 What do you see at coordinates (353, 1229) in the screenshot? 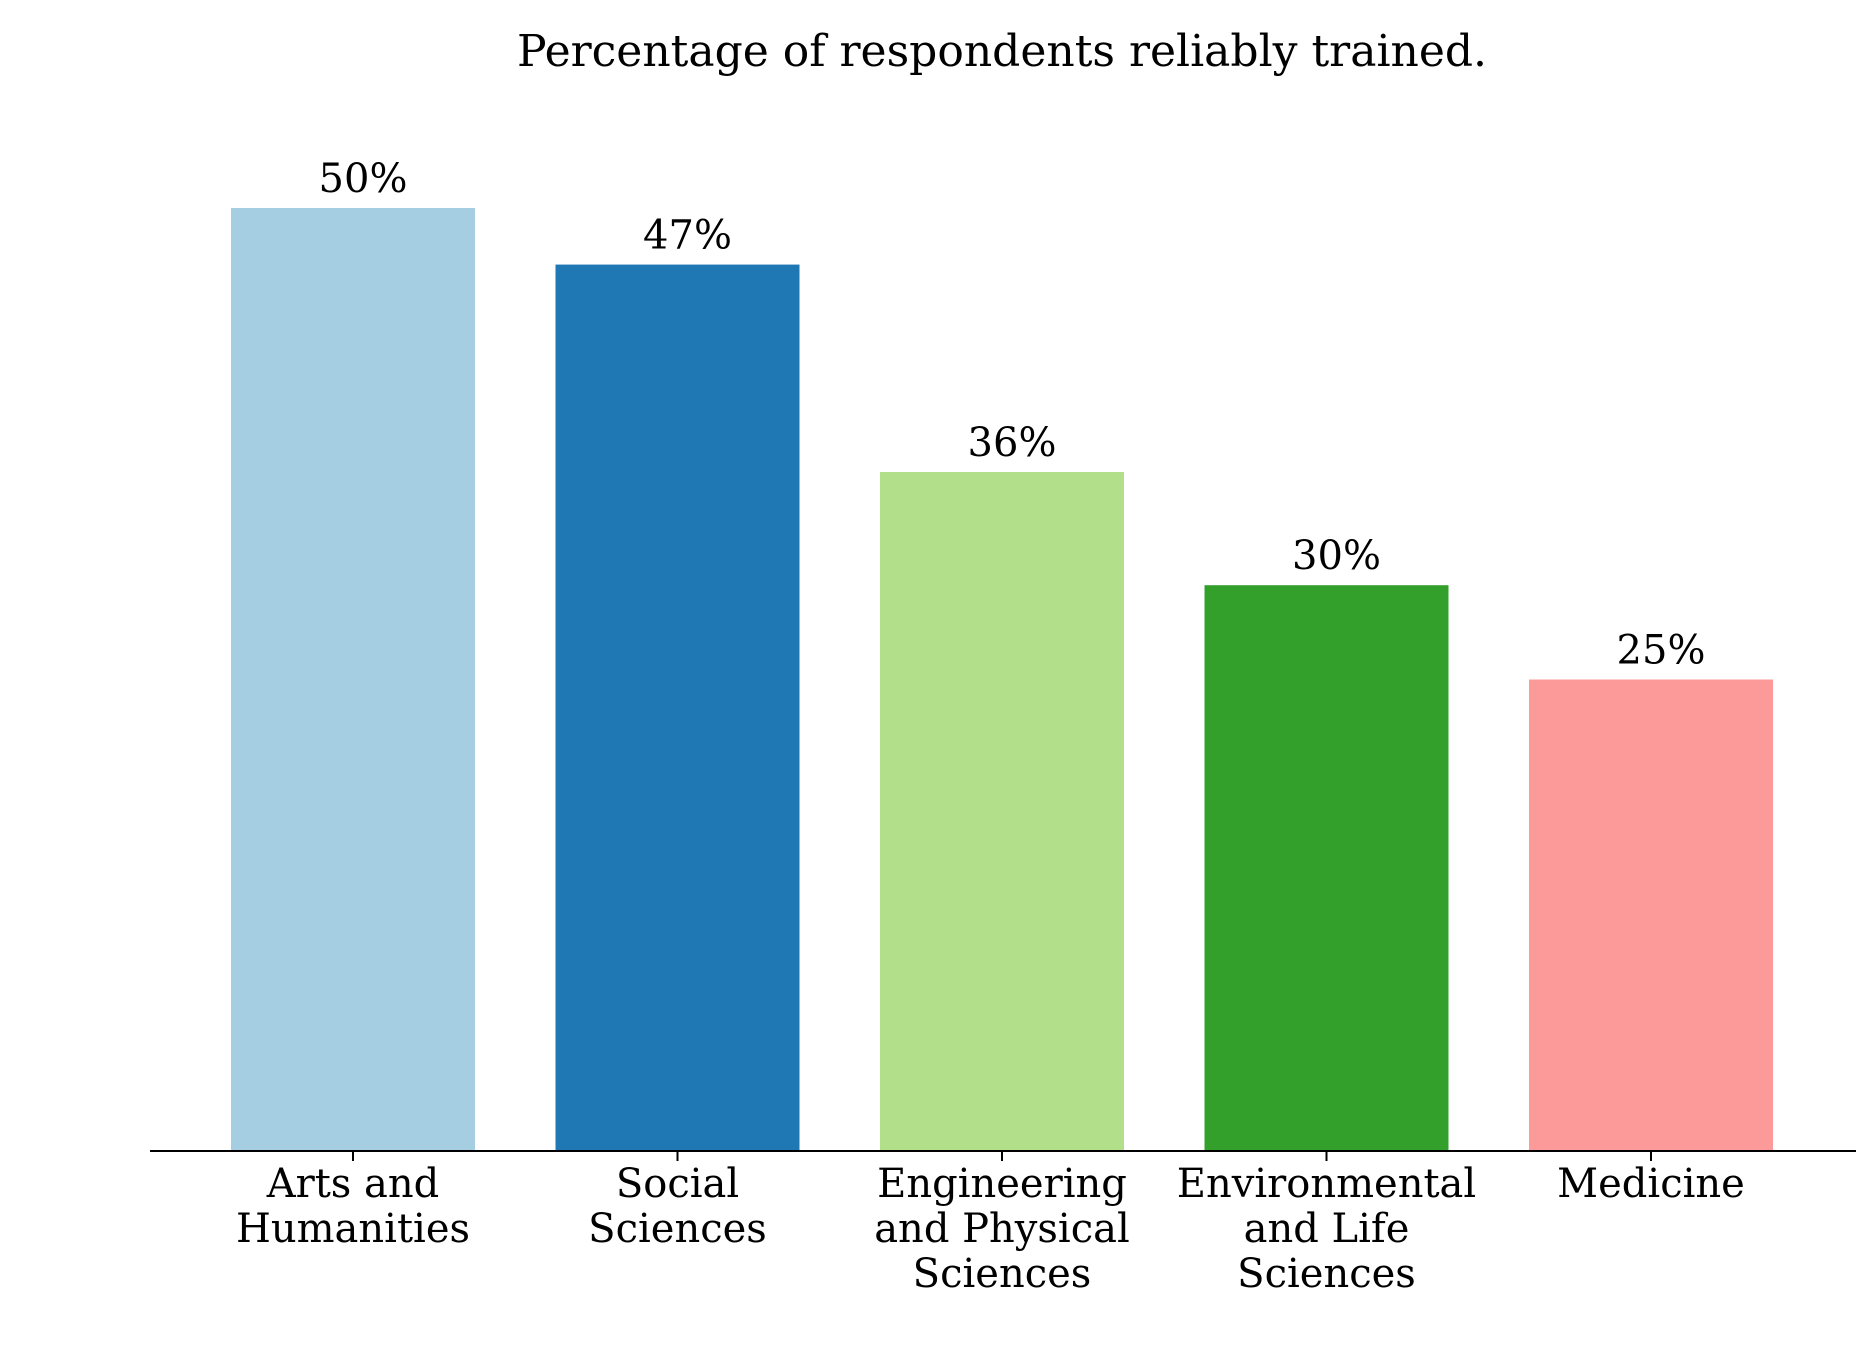
I see `x-tick-label-line: Humanities` at bounding box center [353, 1229].